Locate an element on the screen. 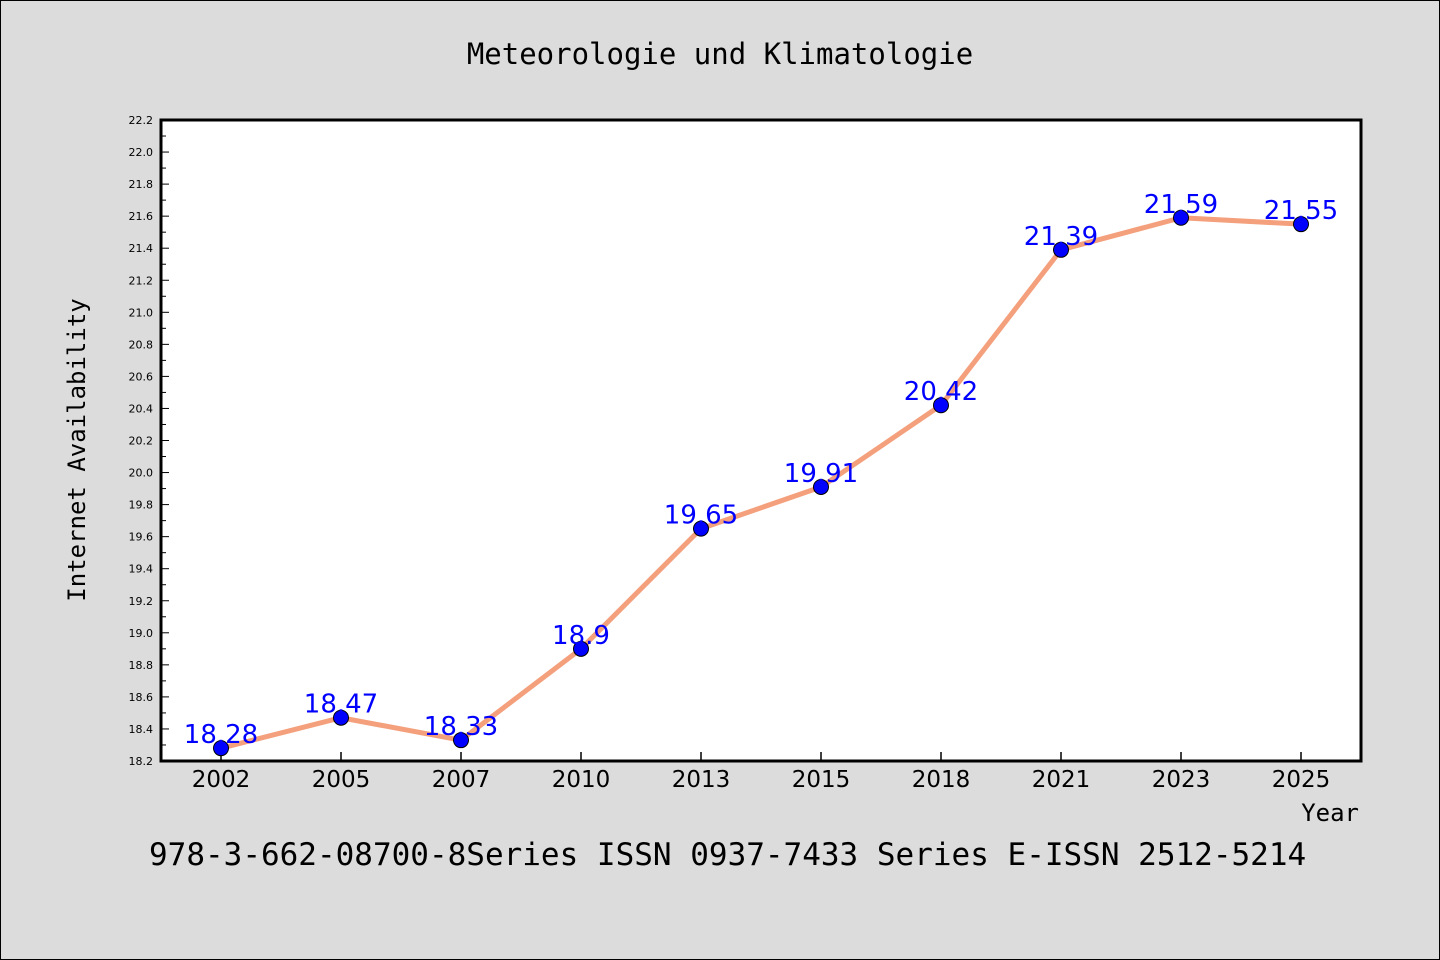 Image resolution: width=1440 pixels, height=960 pixels. y-axis-label: Internet Availability is located at coordinates (77, 449).